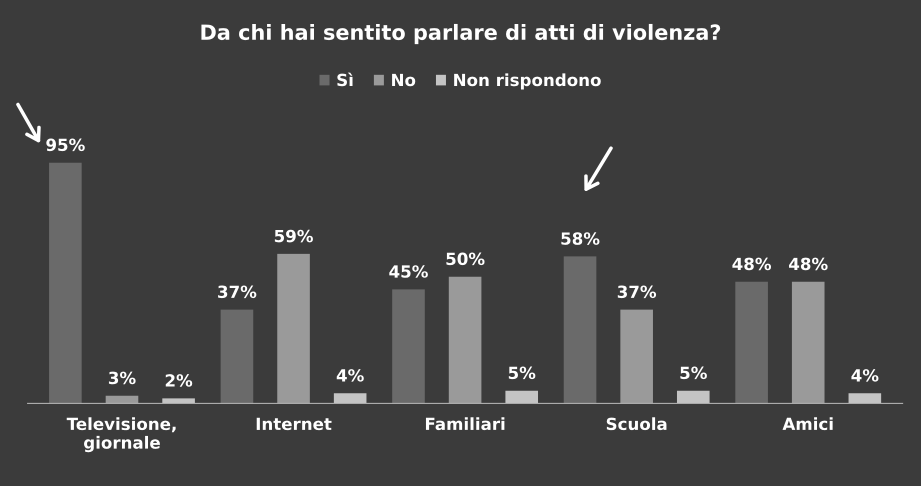 This screenshot has width=921, height=486. I want to click on x-tick-label: Familiari, so click(465, 423).